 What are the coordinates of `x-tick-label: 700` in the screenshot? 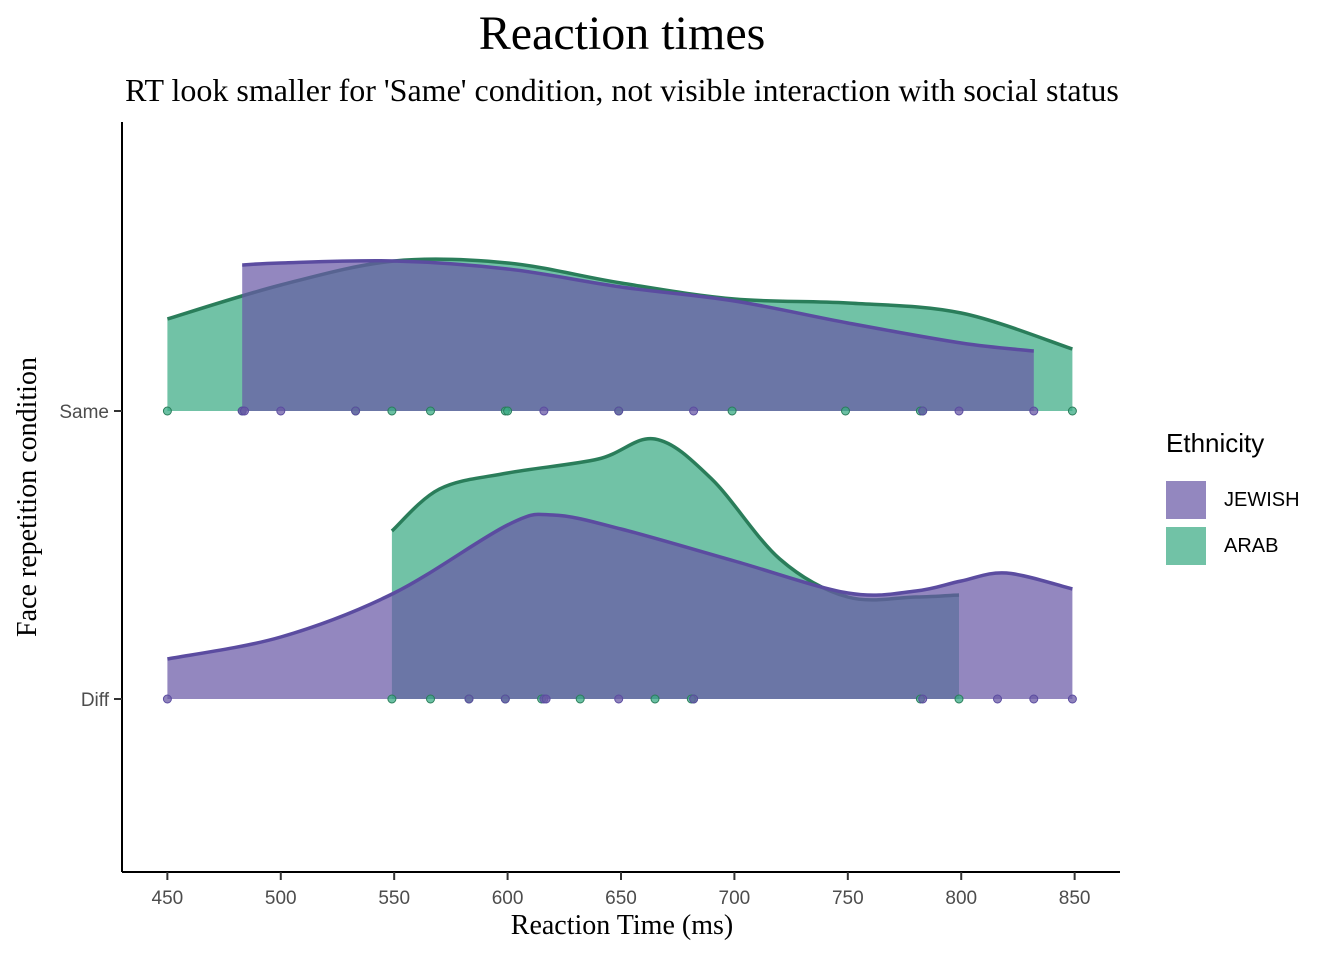 It's located at (735, 898).